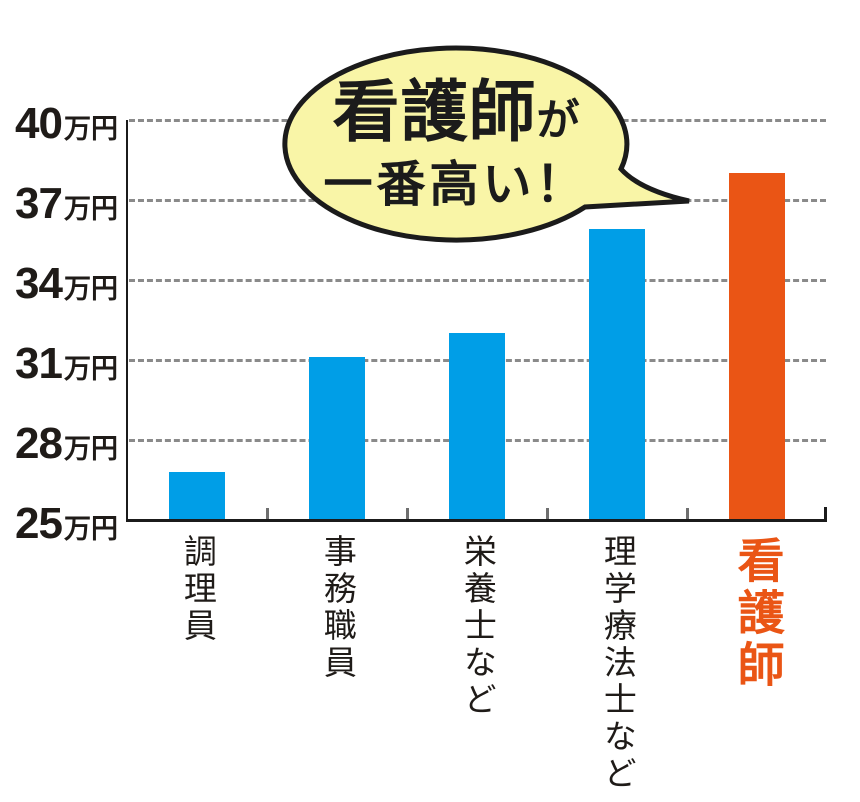 Image resolution: width=860 pixels, height=802 pixels. What do you see at coordinates (478, 626) in the screenshot?
I see `x-label-栄養士など: 栄養士など` at bounding box center [478, 626].